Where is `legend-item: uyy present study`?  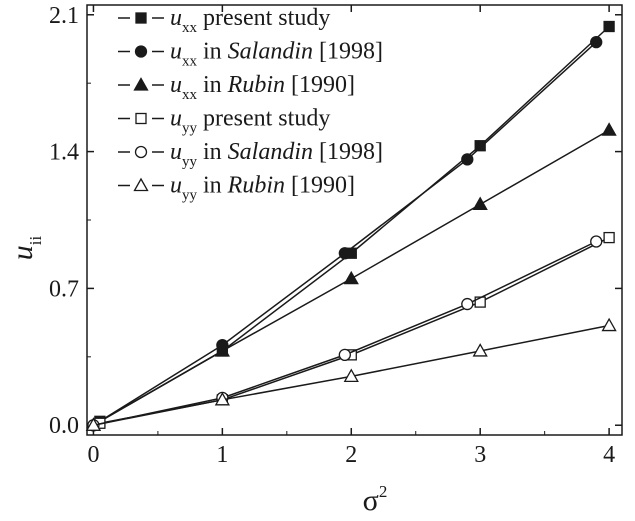
legend-item: uyy present study is located at coordinates (224, 121).